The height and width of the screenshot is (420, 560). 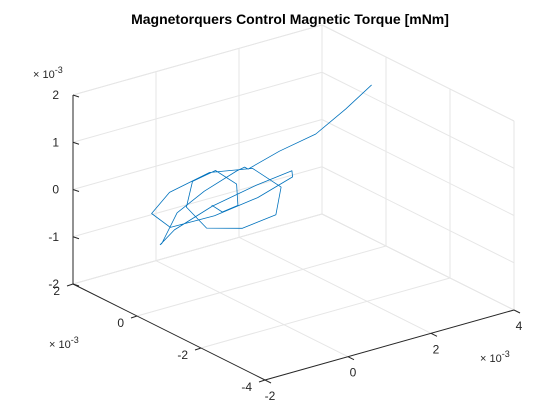 I want to click on x-axis-line, so click(x=389, y=345).